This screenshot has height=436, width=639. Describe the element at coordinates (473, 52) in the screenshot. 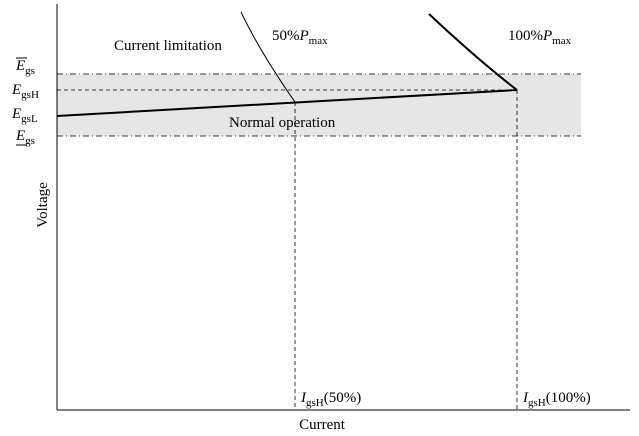

I see `p100-curve` at that location.